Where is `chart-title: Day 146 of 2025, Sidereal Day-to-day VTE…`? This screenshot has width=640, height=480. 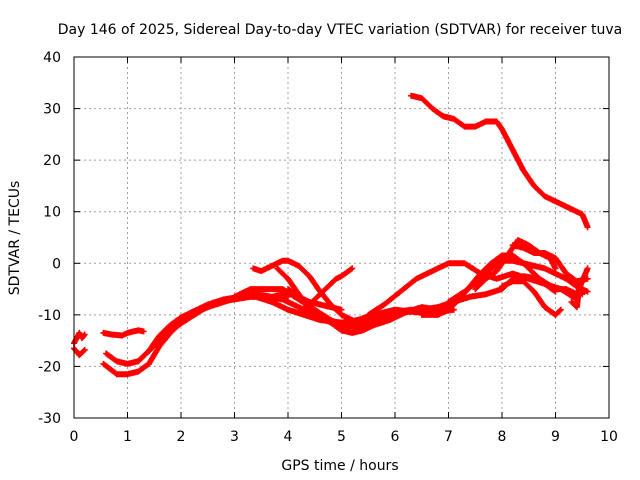
chart-title: Day 146 of 2025, Sidereal Day-to-day VTE… is located at coordinates (340, 30).